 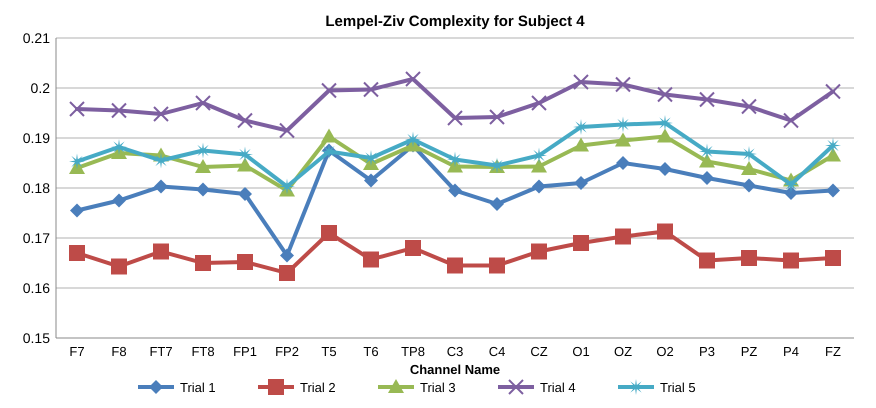 I want to click on x-tick-label: C3, so click(x=455, y=351).